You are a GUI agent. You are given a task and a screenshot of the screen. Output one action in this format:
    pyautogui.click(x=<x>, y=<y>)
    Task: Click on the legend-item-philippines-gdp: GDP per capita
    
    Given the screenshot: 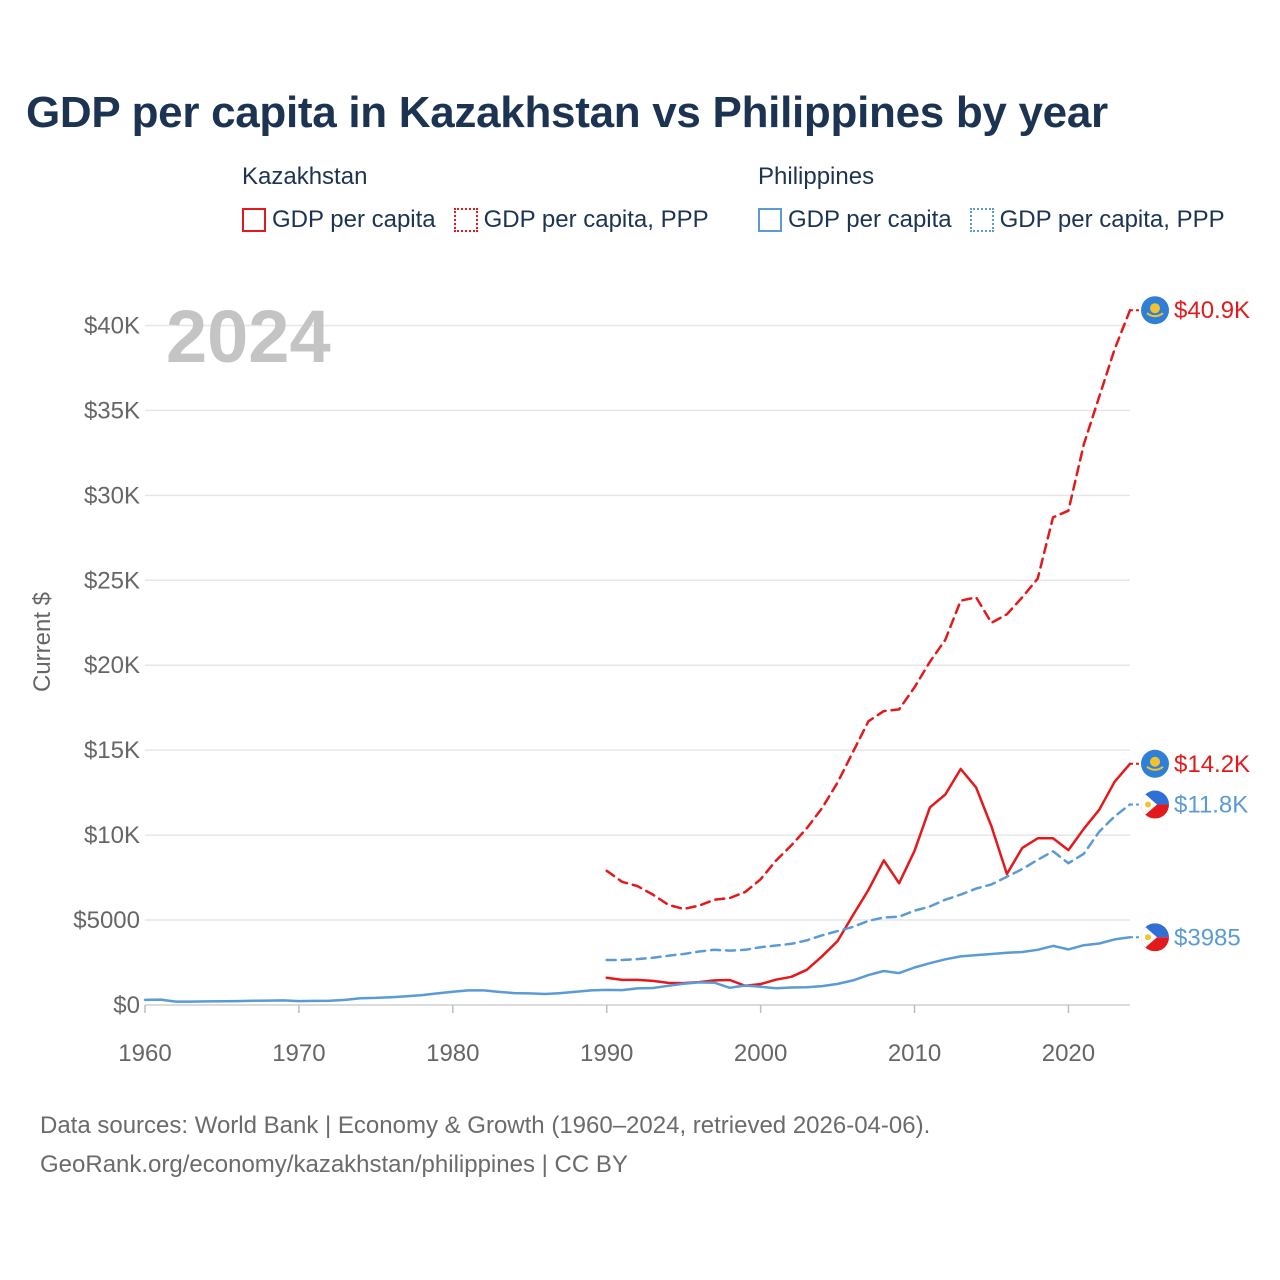 What is the action you would take?
    pyautogui.click(x=855, y=220)
    